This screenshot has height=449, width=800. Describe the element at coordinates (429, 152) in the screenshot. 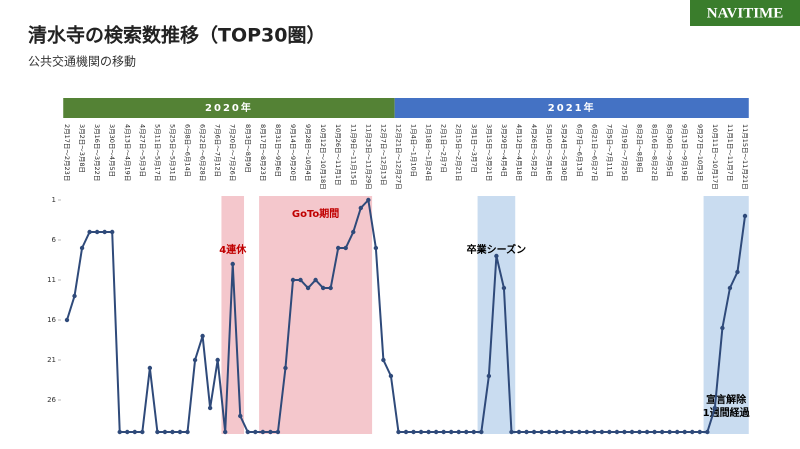

I see `x-tick-label: 1月18日～1月24日` at that location.